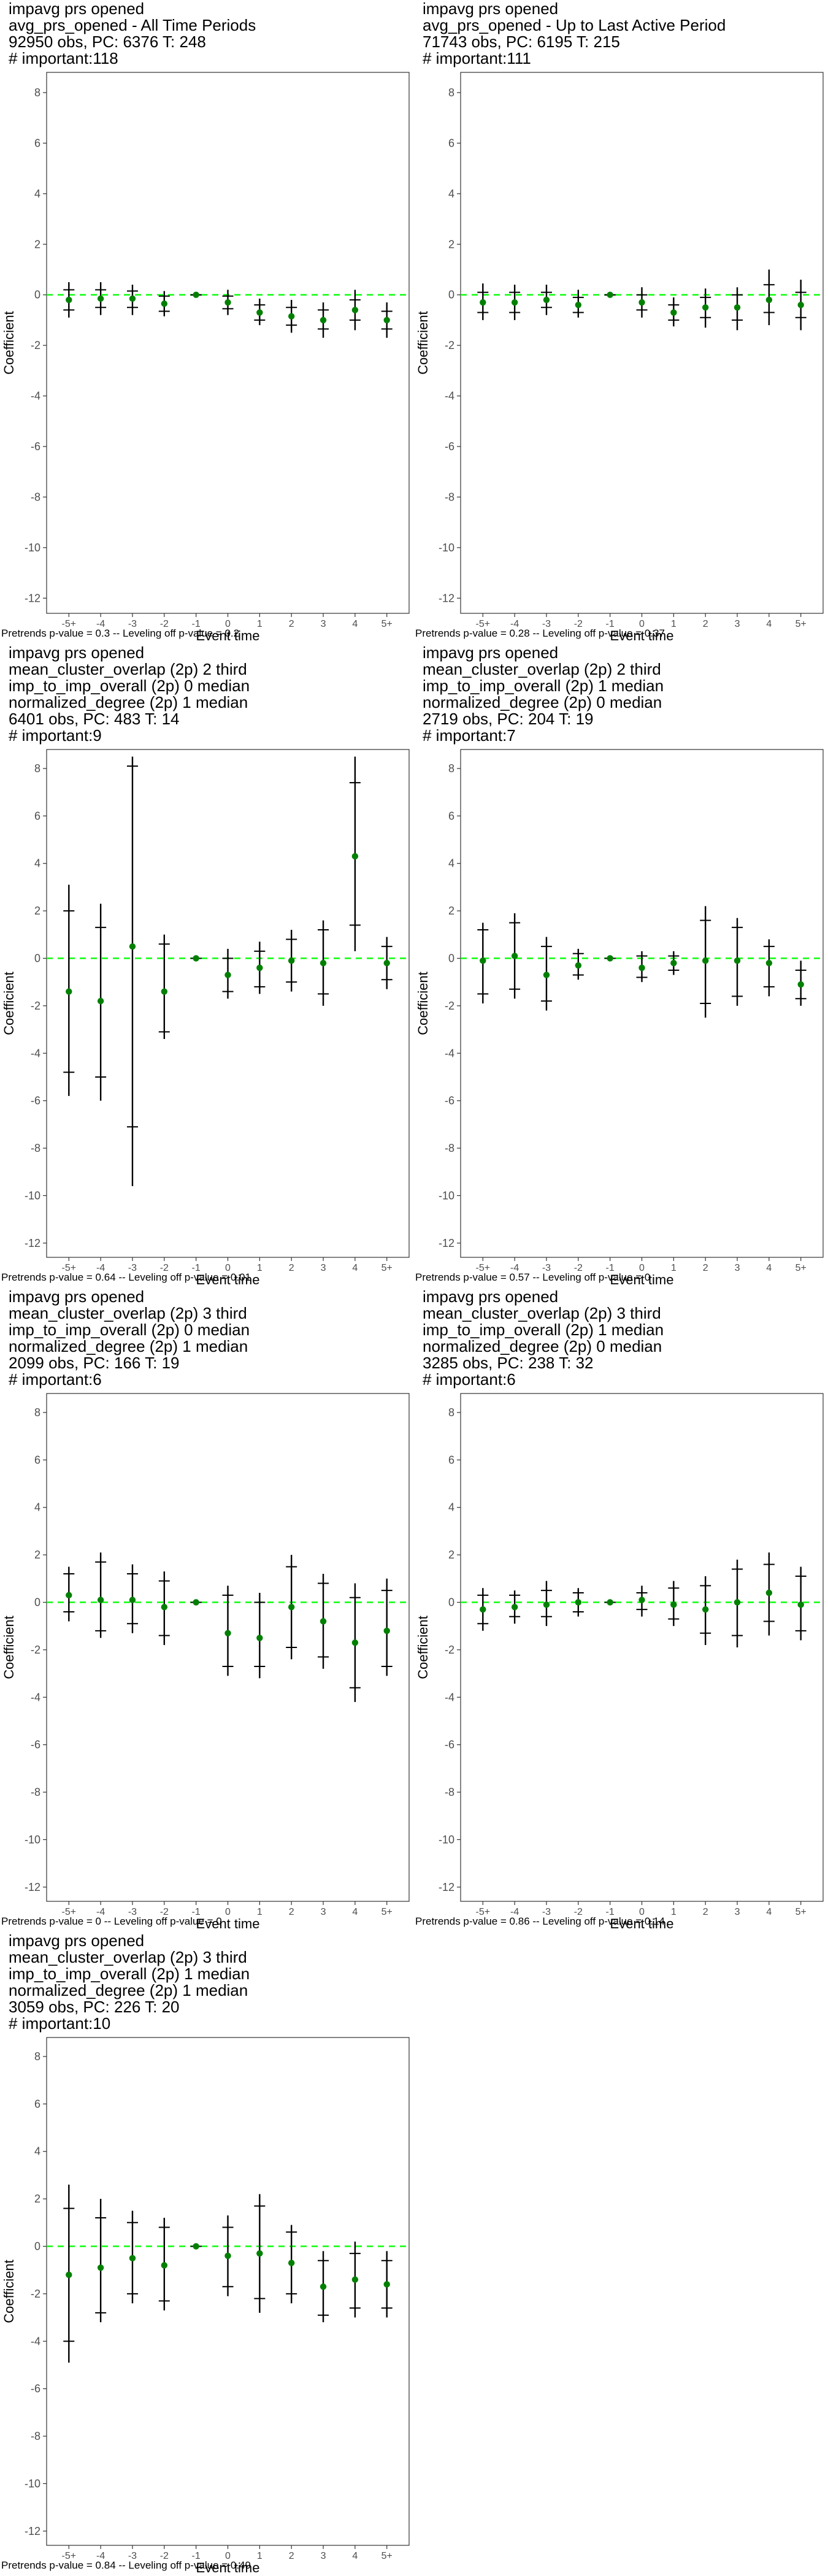 The width and height of the screenshot is (828, 2576). Describe the element at coordinates (35, 1792) in the screenshot. I see `y-tick-label: -8` at that location.